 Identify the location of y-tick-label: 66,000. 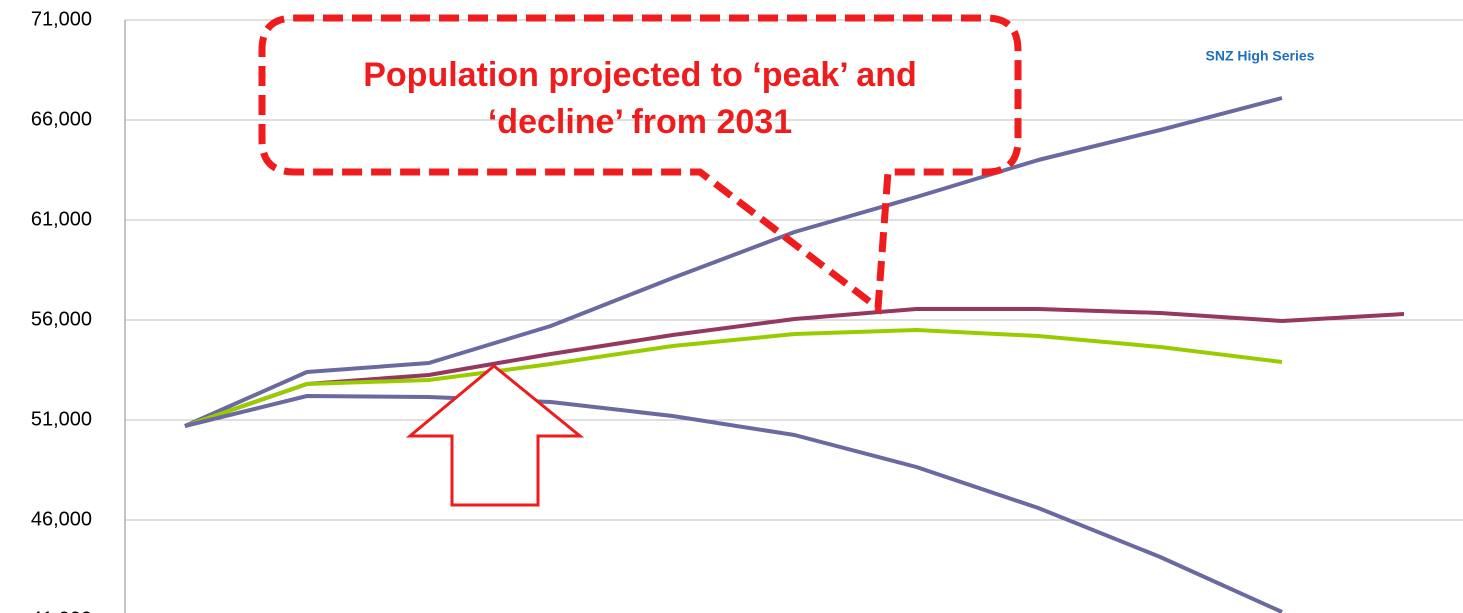
(61, 119).